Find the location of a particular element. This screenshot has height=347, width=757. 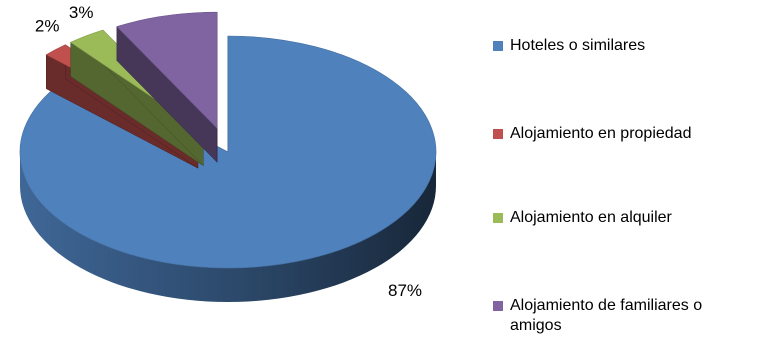

data-label-hoteles: 87% is located at coordinates (405, 290).